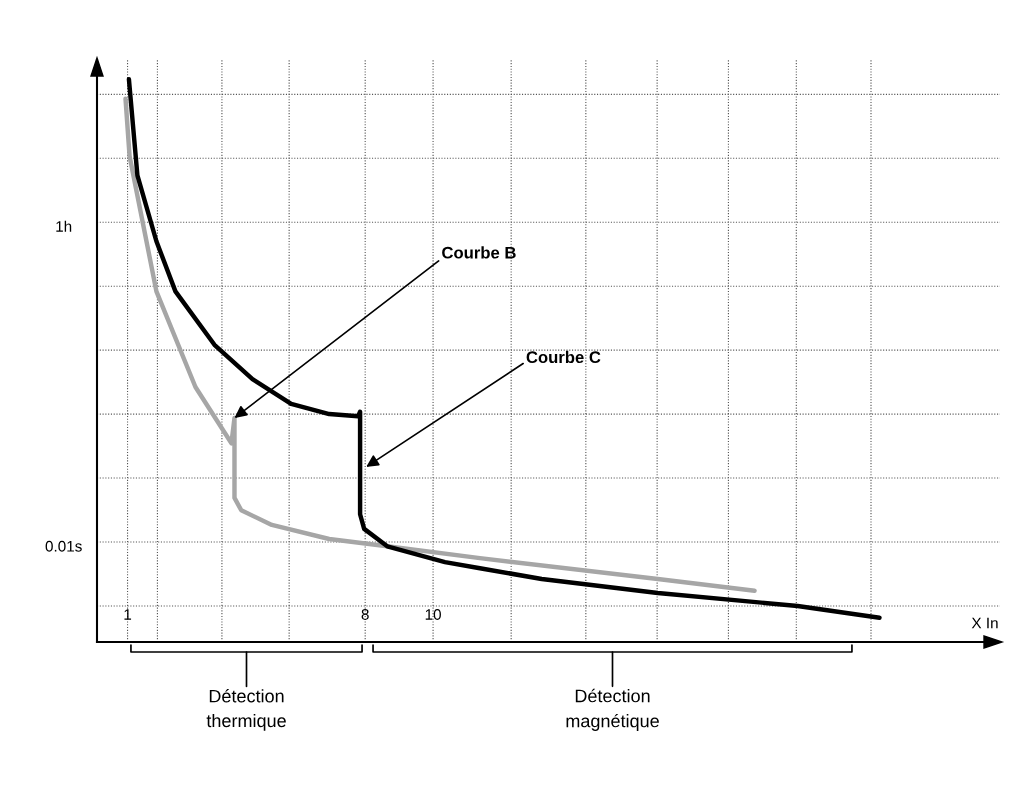 The height and width of the screenshot is (806, 1020). What do you see at coordinates (64, 226) in the screenshot?
I see `text: 1h` at bounding box center [64, 226].